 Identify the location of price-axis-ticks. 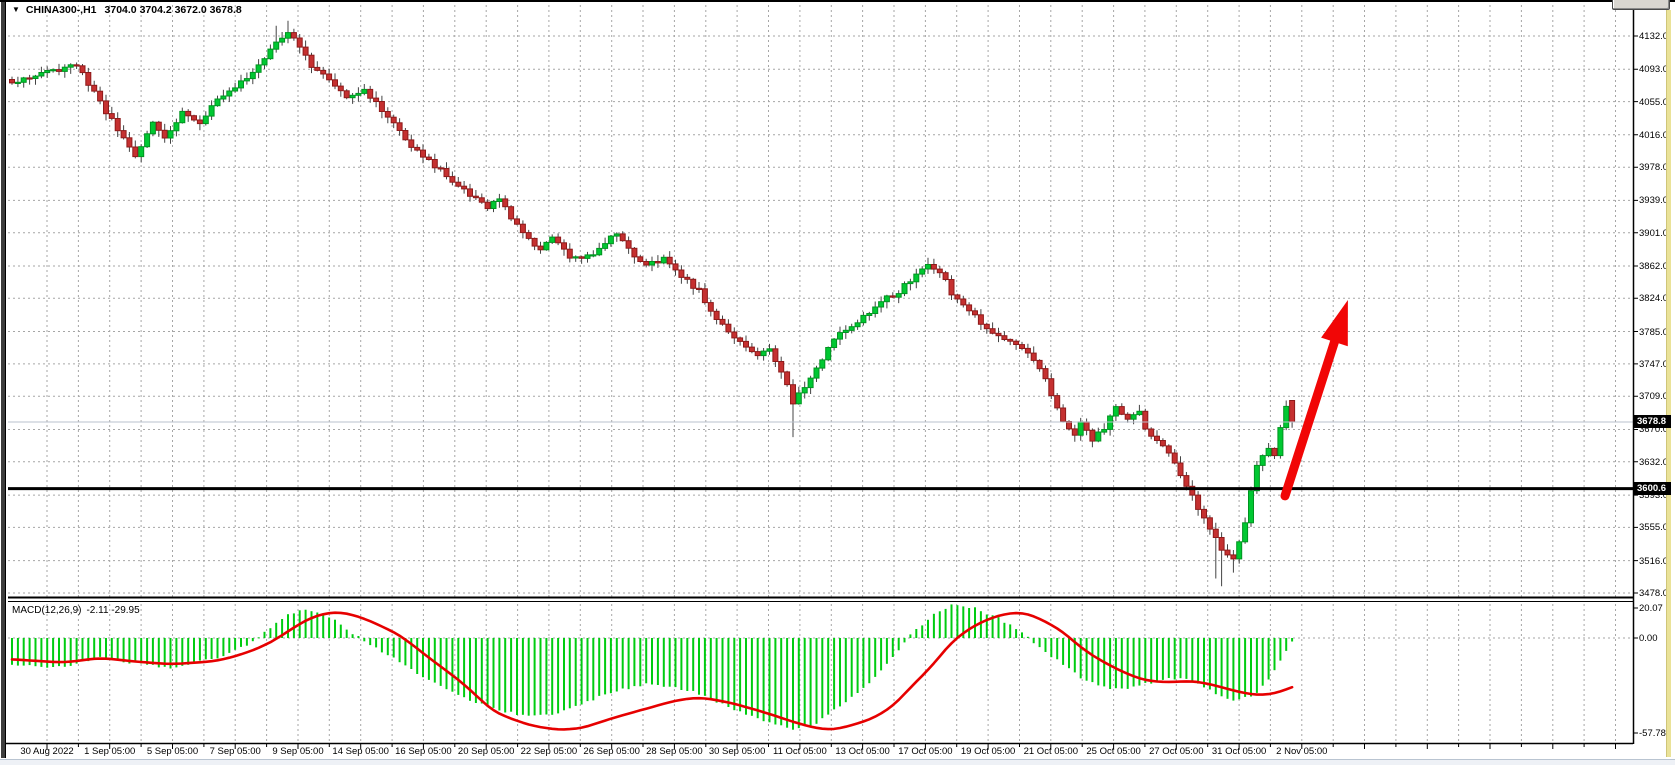
(1635, 384).